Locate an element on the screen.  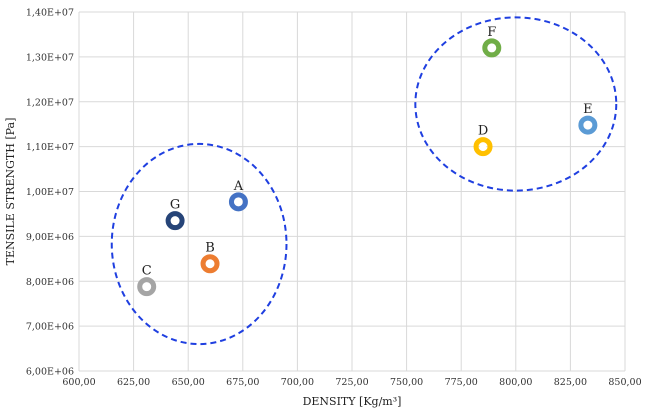
data-point-label: E is located at coordinates (588, 109).